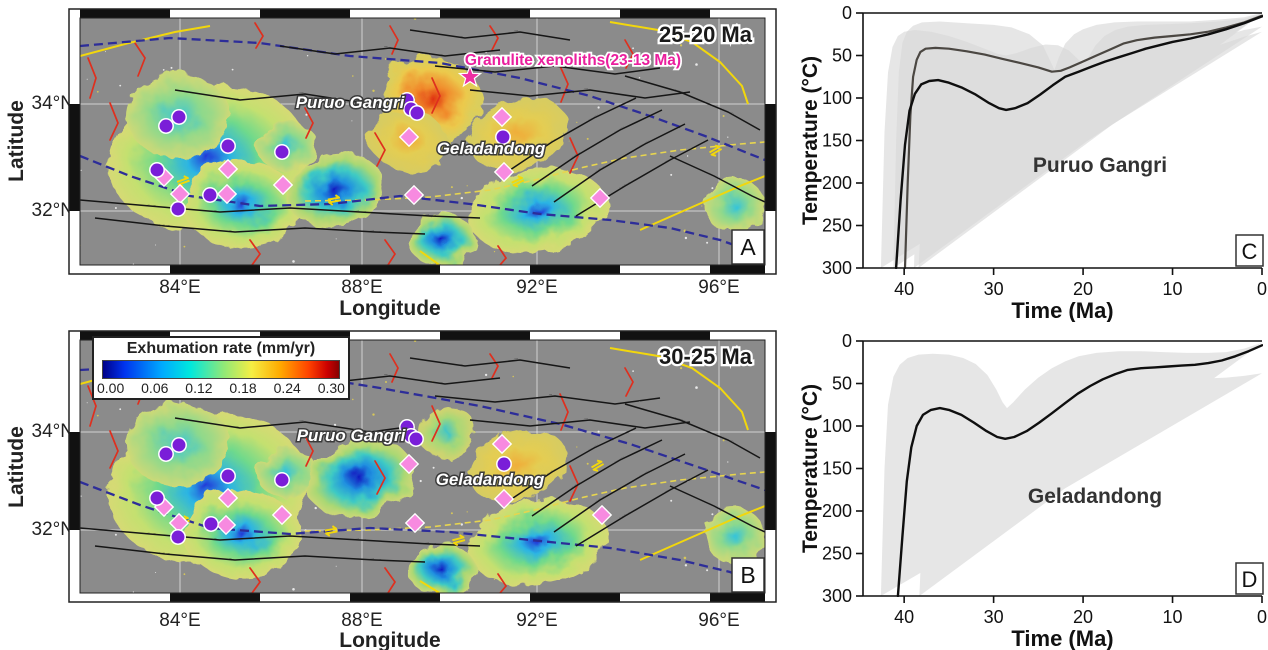 The width and height of the screenshot is (1268, 650). I want to click on granulite-xenolith-star-icon, so click(470, 76).